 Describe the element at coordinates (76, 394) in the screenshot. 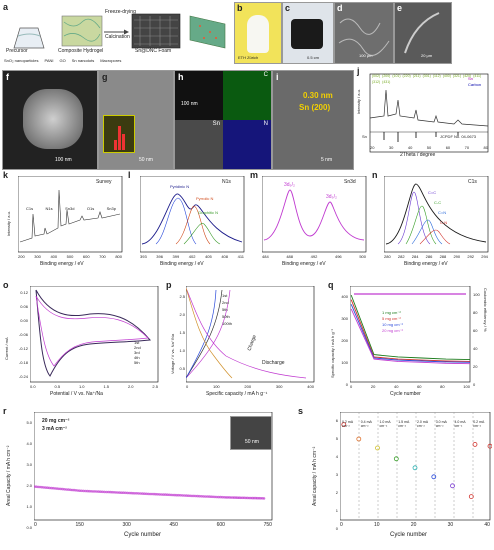

I see `cv-xlabel: Potential / V vs. Na⁺/Na` at that location.